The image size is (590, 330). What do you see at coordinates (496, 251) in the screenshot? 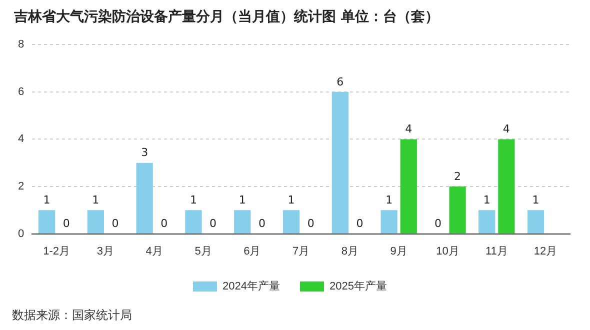
I see `x-tick-label: 11月` at bounding box center [496, 251].